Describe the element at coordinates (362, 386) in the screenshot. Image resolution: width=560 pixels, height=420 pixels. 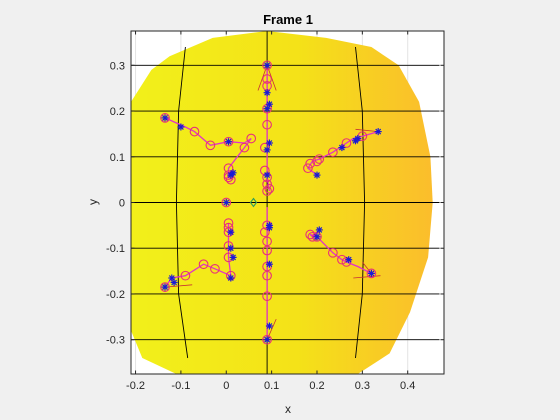
I see `x-tick-label: 0.3` at that location.